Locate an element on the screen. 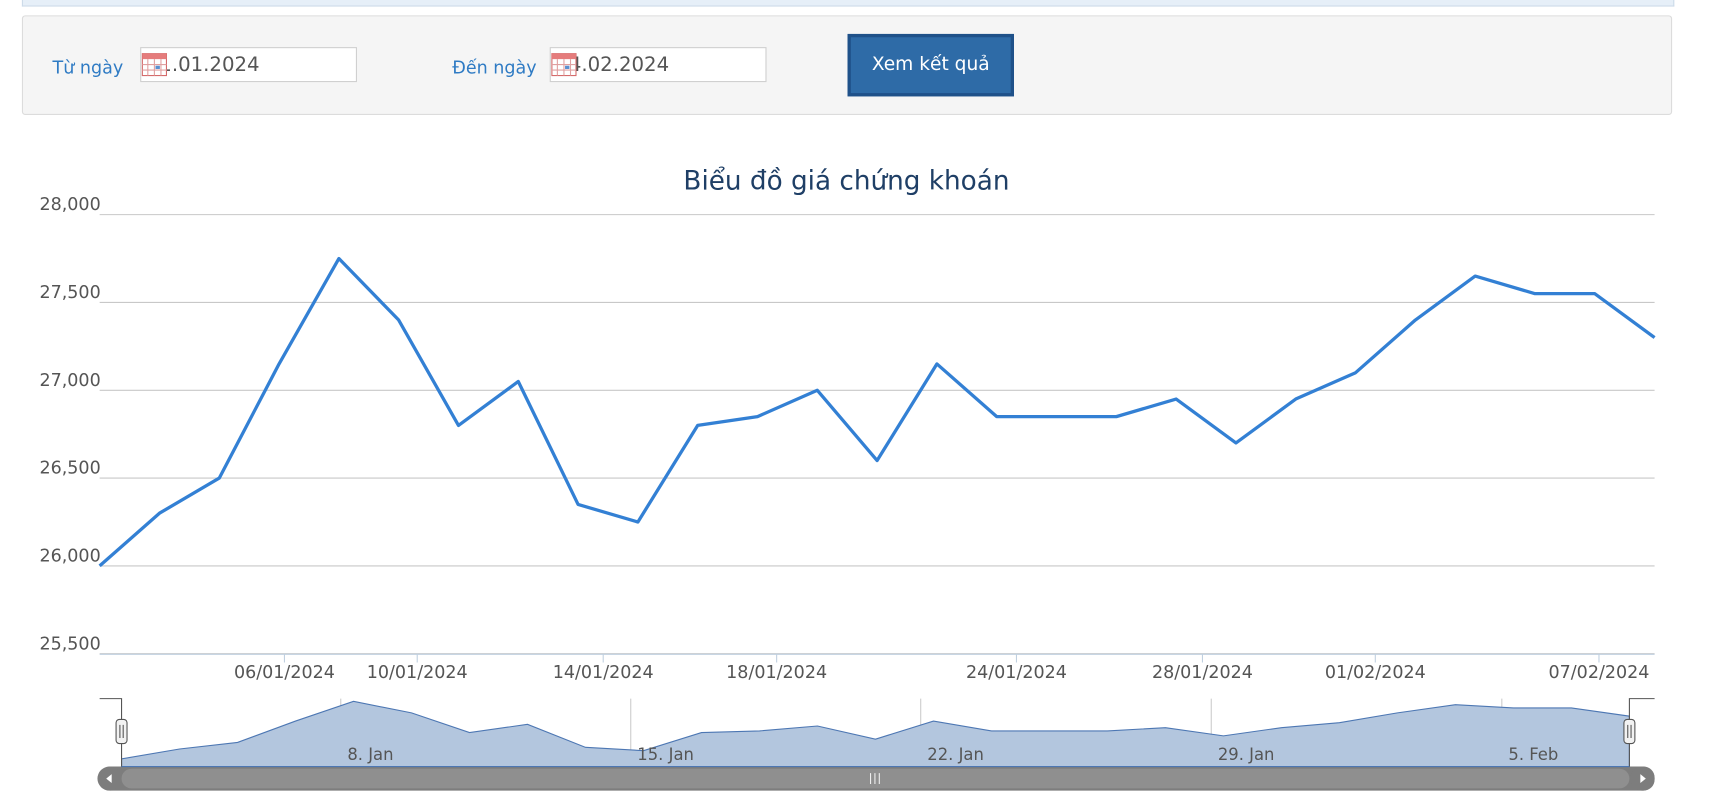 This screenshot has height=796, width=1717. navigator-label: 22. Jan is located at coordinates (955, 754).